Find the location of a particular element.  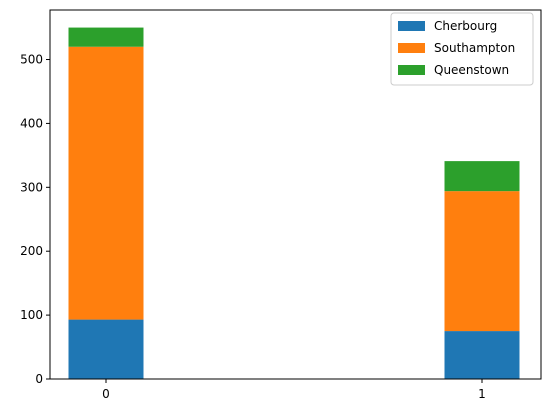

y-tick-label-100: 100 is located at coordinates (31, 315).